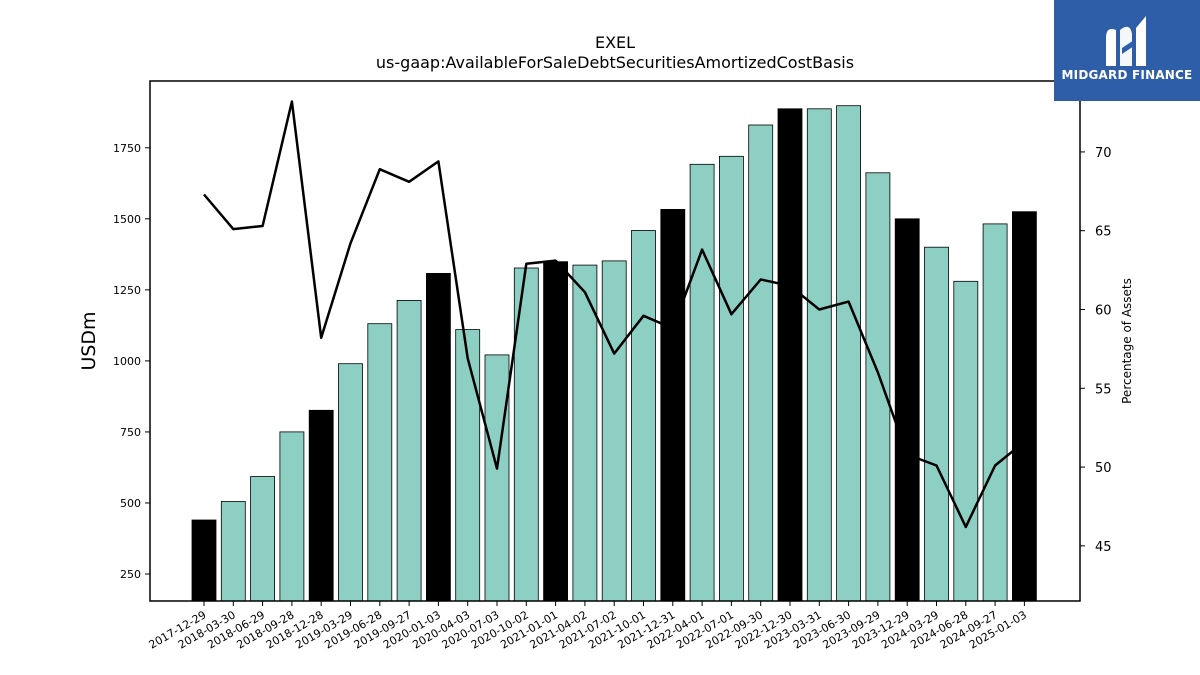 Image resolution: width=1200 pixels, height=675 pixels. What do you see at coordinates (1127, 341) in the screenshot?
I see `y2-axis-label: Percentage of Assets` at bounding box center [1127, 341].